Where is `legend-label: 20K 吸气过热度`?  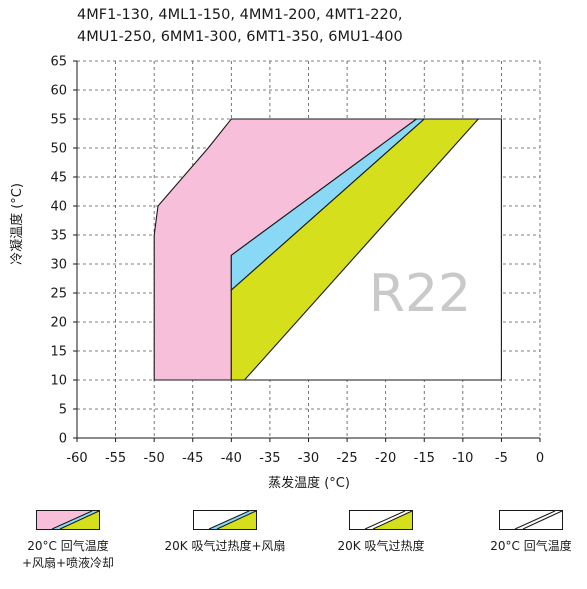
legend-label: 20K 吸气过热度 is located at coordinates (381, 546).